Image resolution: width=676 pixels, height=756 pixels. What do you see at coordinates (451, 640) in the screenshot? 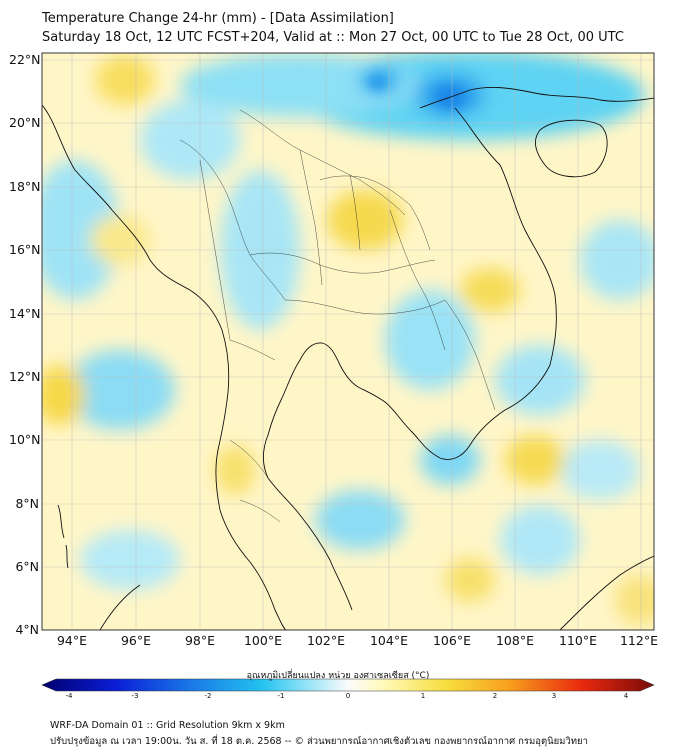
I see `lon-label: 106°E` at bounding box center [451, 640].